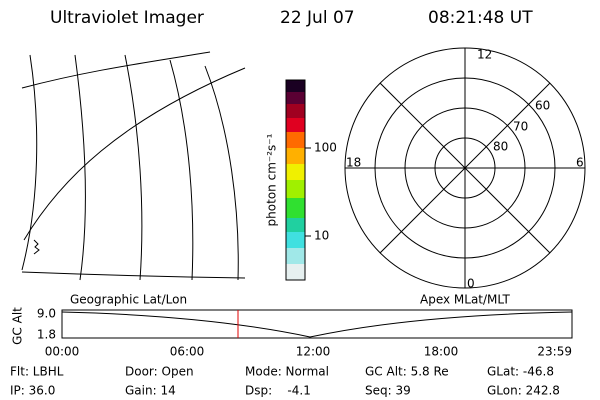  What do you see at coordinates (36, 247) in the screenshot?
I see `coast` at bounding box center [36, 247].